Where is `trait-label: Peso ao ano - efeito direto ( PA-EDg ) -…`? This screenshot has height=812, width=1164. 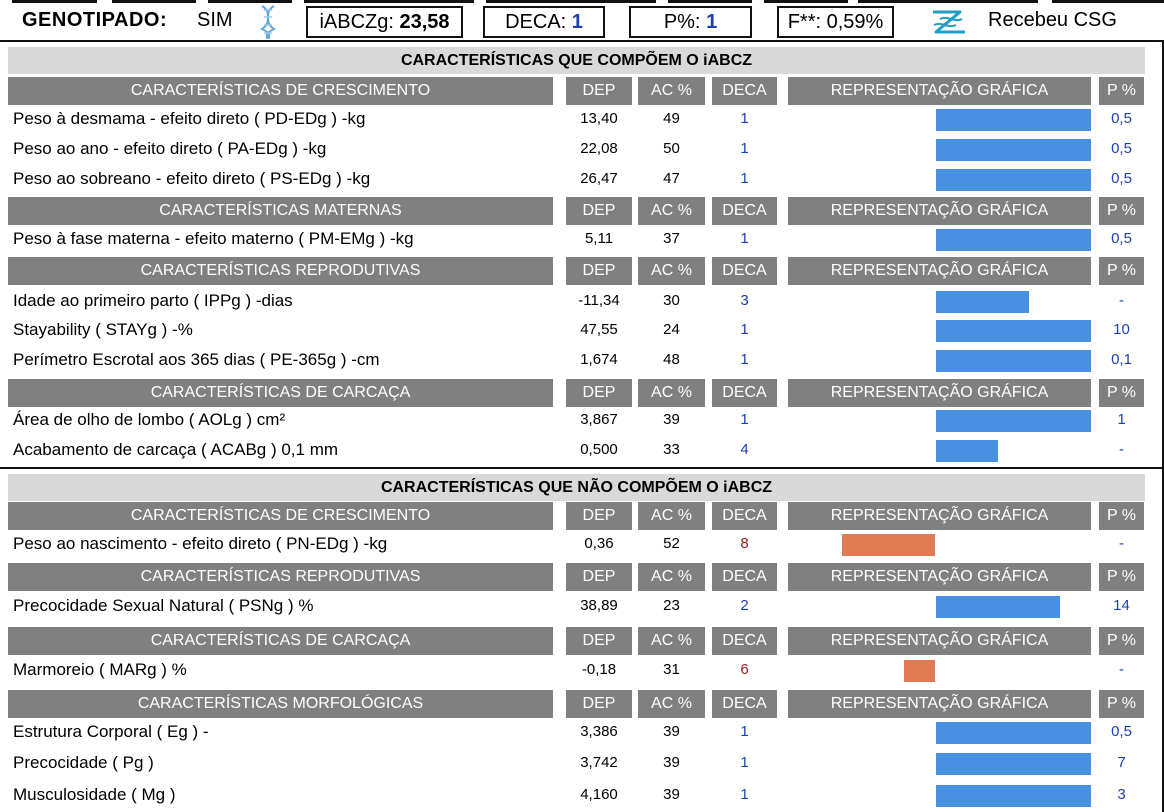
trait-label: Peso ao ano - efeito direto ( PA-EDg ) -… is located at coordinates (170, 148).